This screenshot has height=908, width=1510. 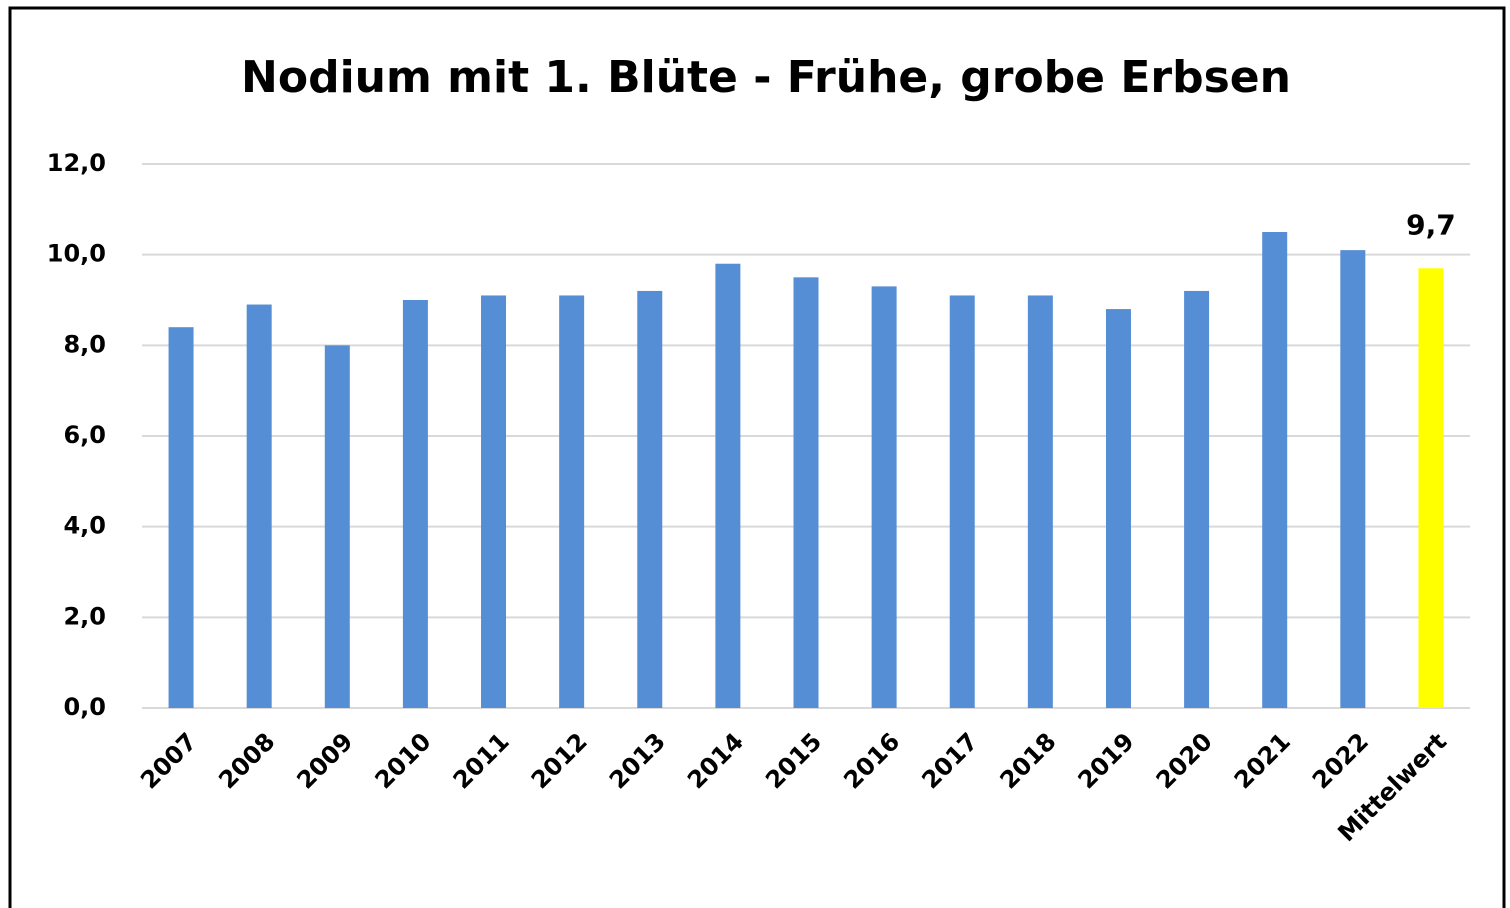 What do you see at coordinates (84, 344) in the screenshot?
I see `y-tick-label: 8,0` at bounding box center [84, 344].